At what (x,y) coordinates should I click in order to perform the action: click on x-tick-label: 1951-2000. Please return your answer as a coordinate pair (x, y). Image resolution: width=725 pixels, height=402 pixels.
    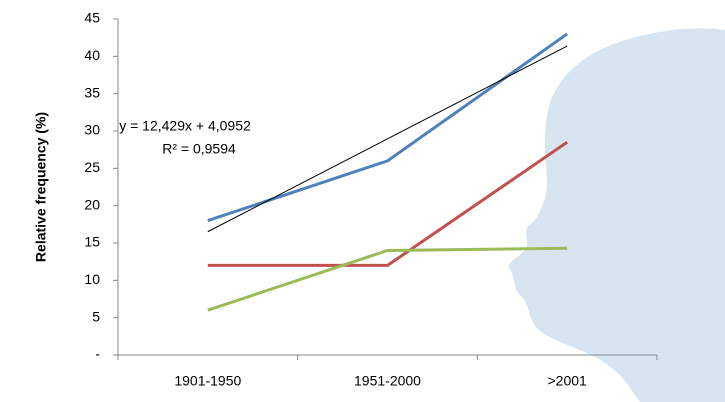
    Looking at the image, I should click on (387, 381).